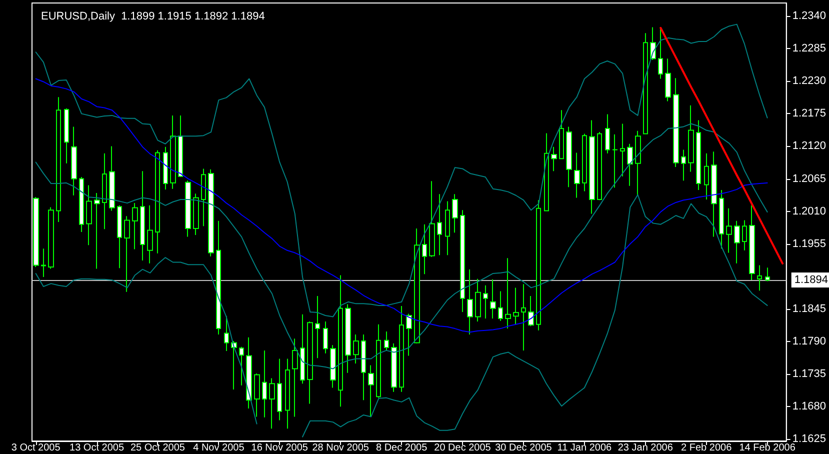 This screenshot has width=829, height=454. What do you see at coordinates (523, 448) in the screenshot?
I see `x-tick-label: 30 Dec 2005` at bounding box center [523, 448].